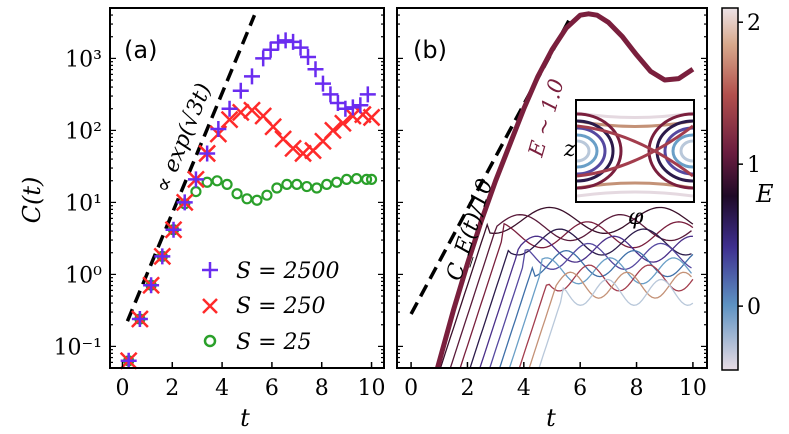 The image size is (789, 434). I want to click on ce-annotation: C_E(t)/10, so click(470, 230).